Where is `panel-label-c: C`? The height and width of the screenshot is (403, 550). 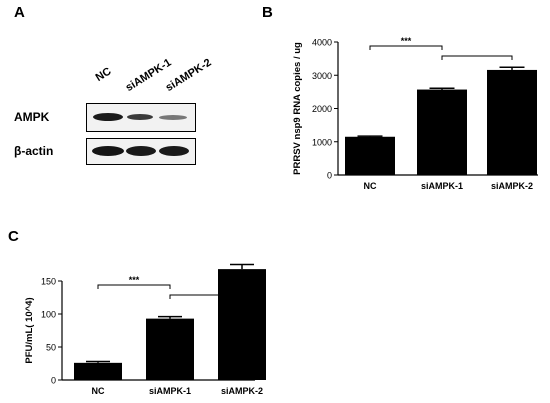
panel-label-c: C is located at coordinates (13, 236).